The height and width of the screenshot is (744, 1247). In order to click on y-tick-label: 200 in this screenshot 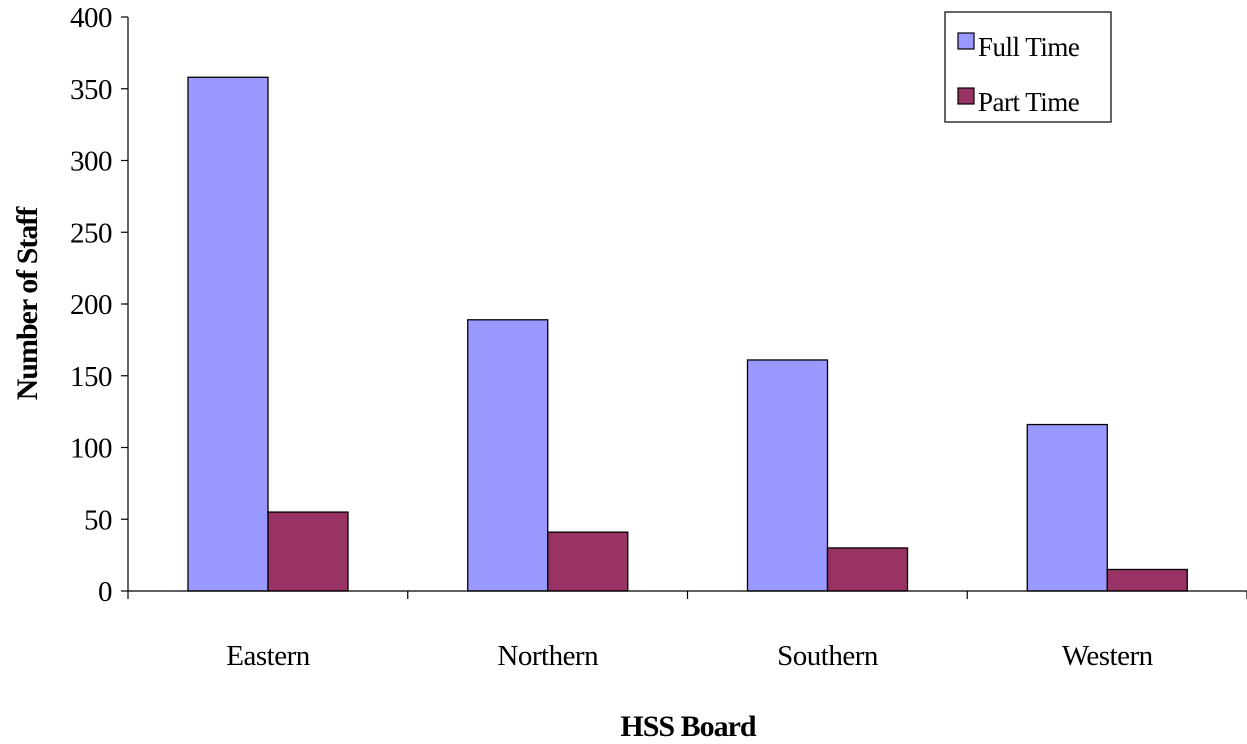, I will do `click(91, 305)`.